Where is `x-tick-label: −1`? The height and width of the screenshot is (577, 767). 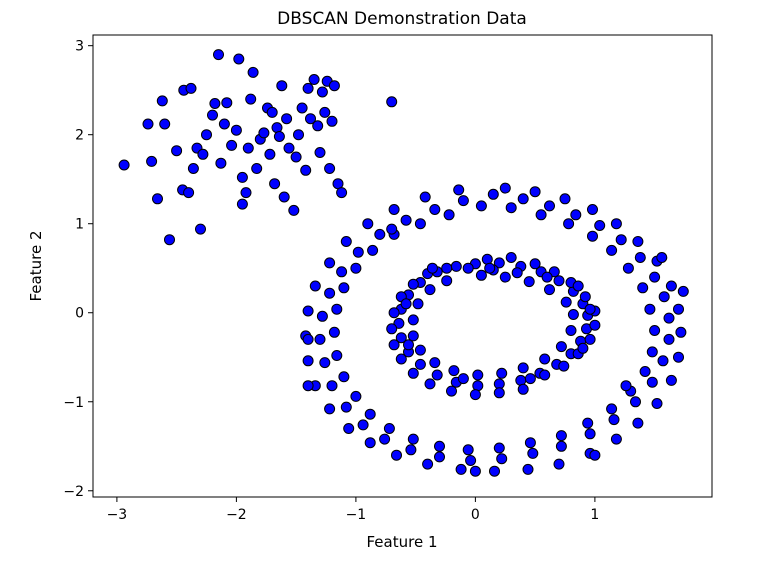
x-tick-label: −1 is located at coordinates (356, 515).